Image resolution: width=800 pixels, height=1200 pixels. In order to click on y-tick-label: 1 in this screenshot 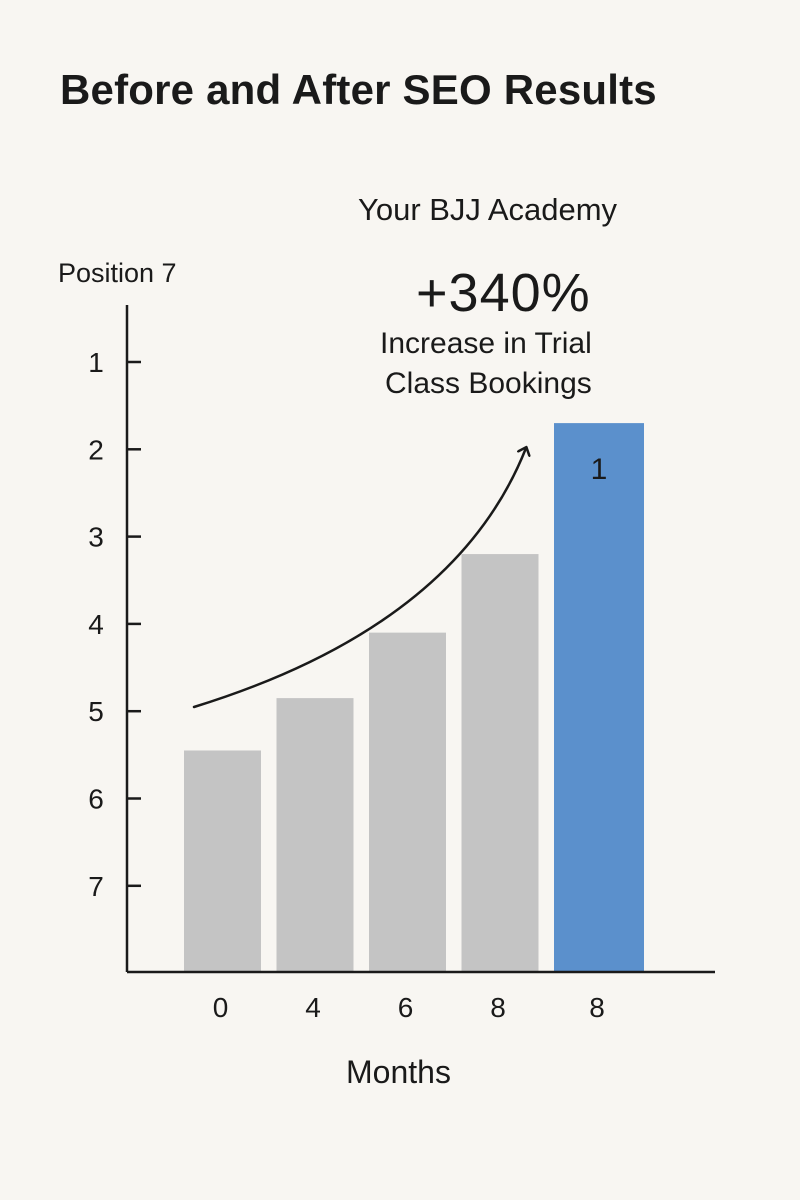, I will do `click(96, 362)`.